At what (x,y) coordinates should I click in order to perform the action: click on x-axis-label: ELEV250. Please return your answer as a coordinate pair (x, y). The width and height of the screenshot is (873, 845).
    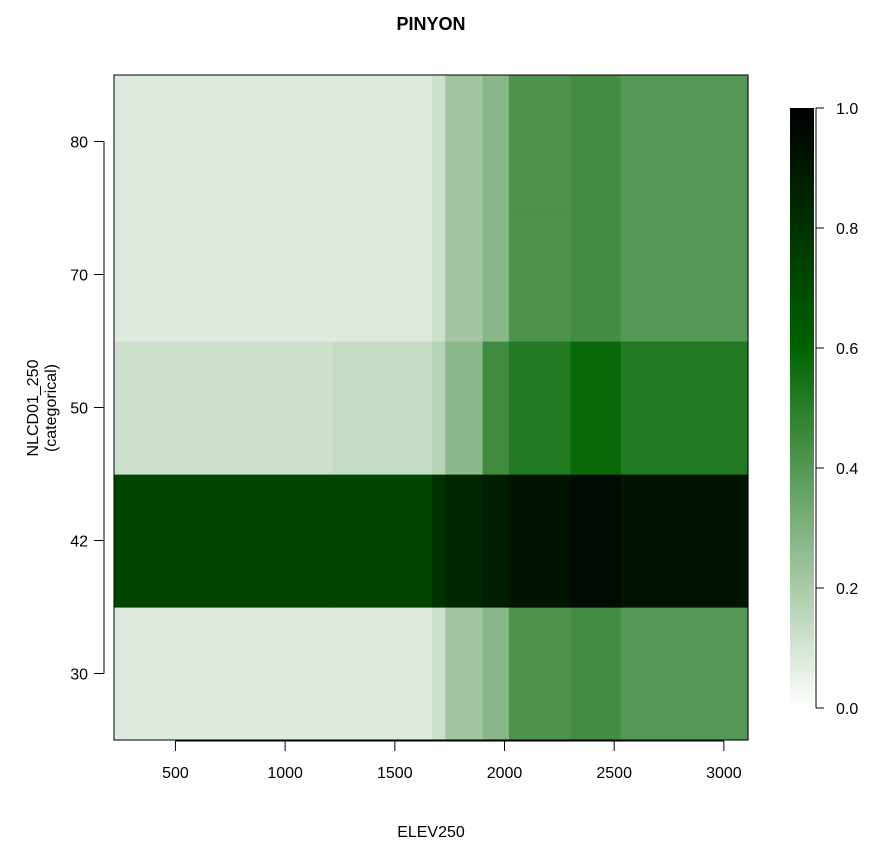
    Looking at the image, I should click on (431, 832).